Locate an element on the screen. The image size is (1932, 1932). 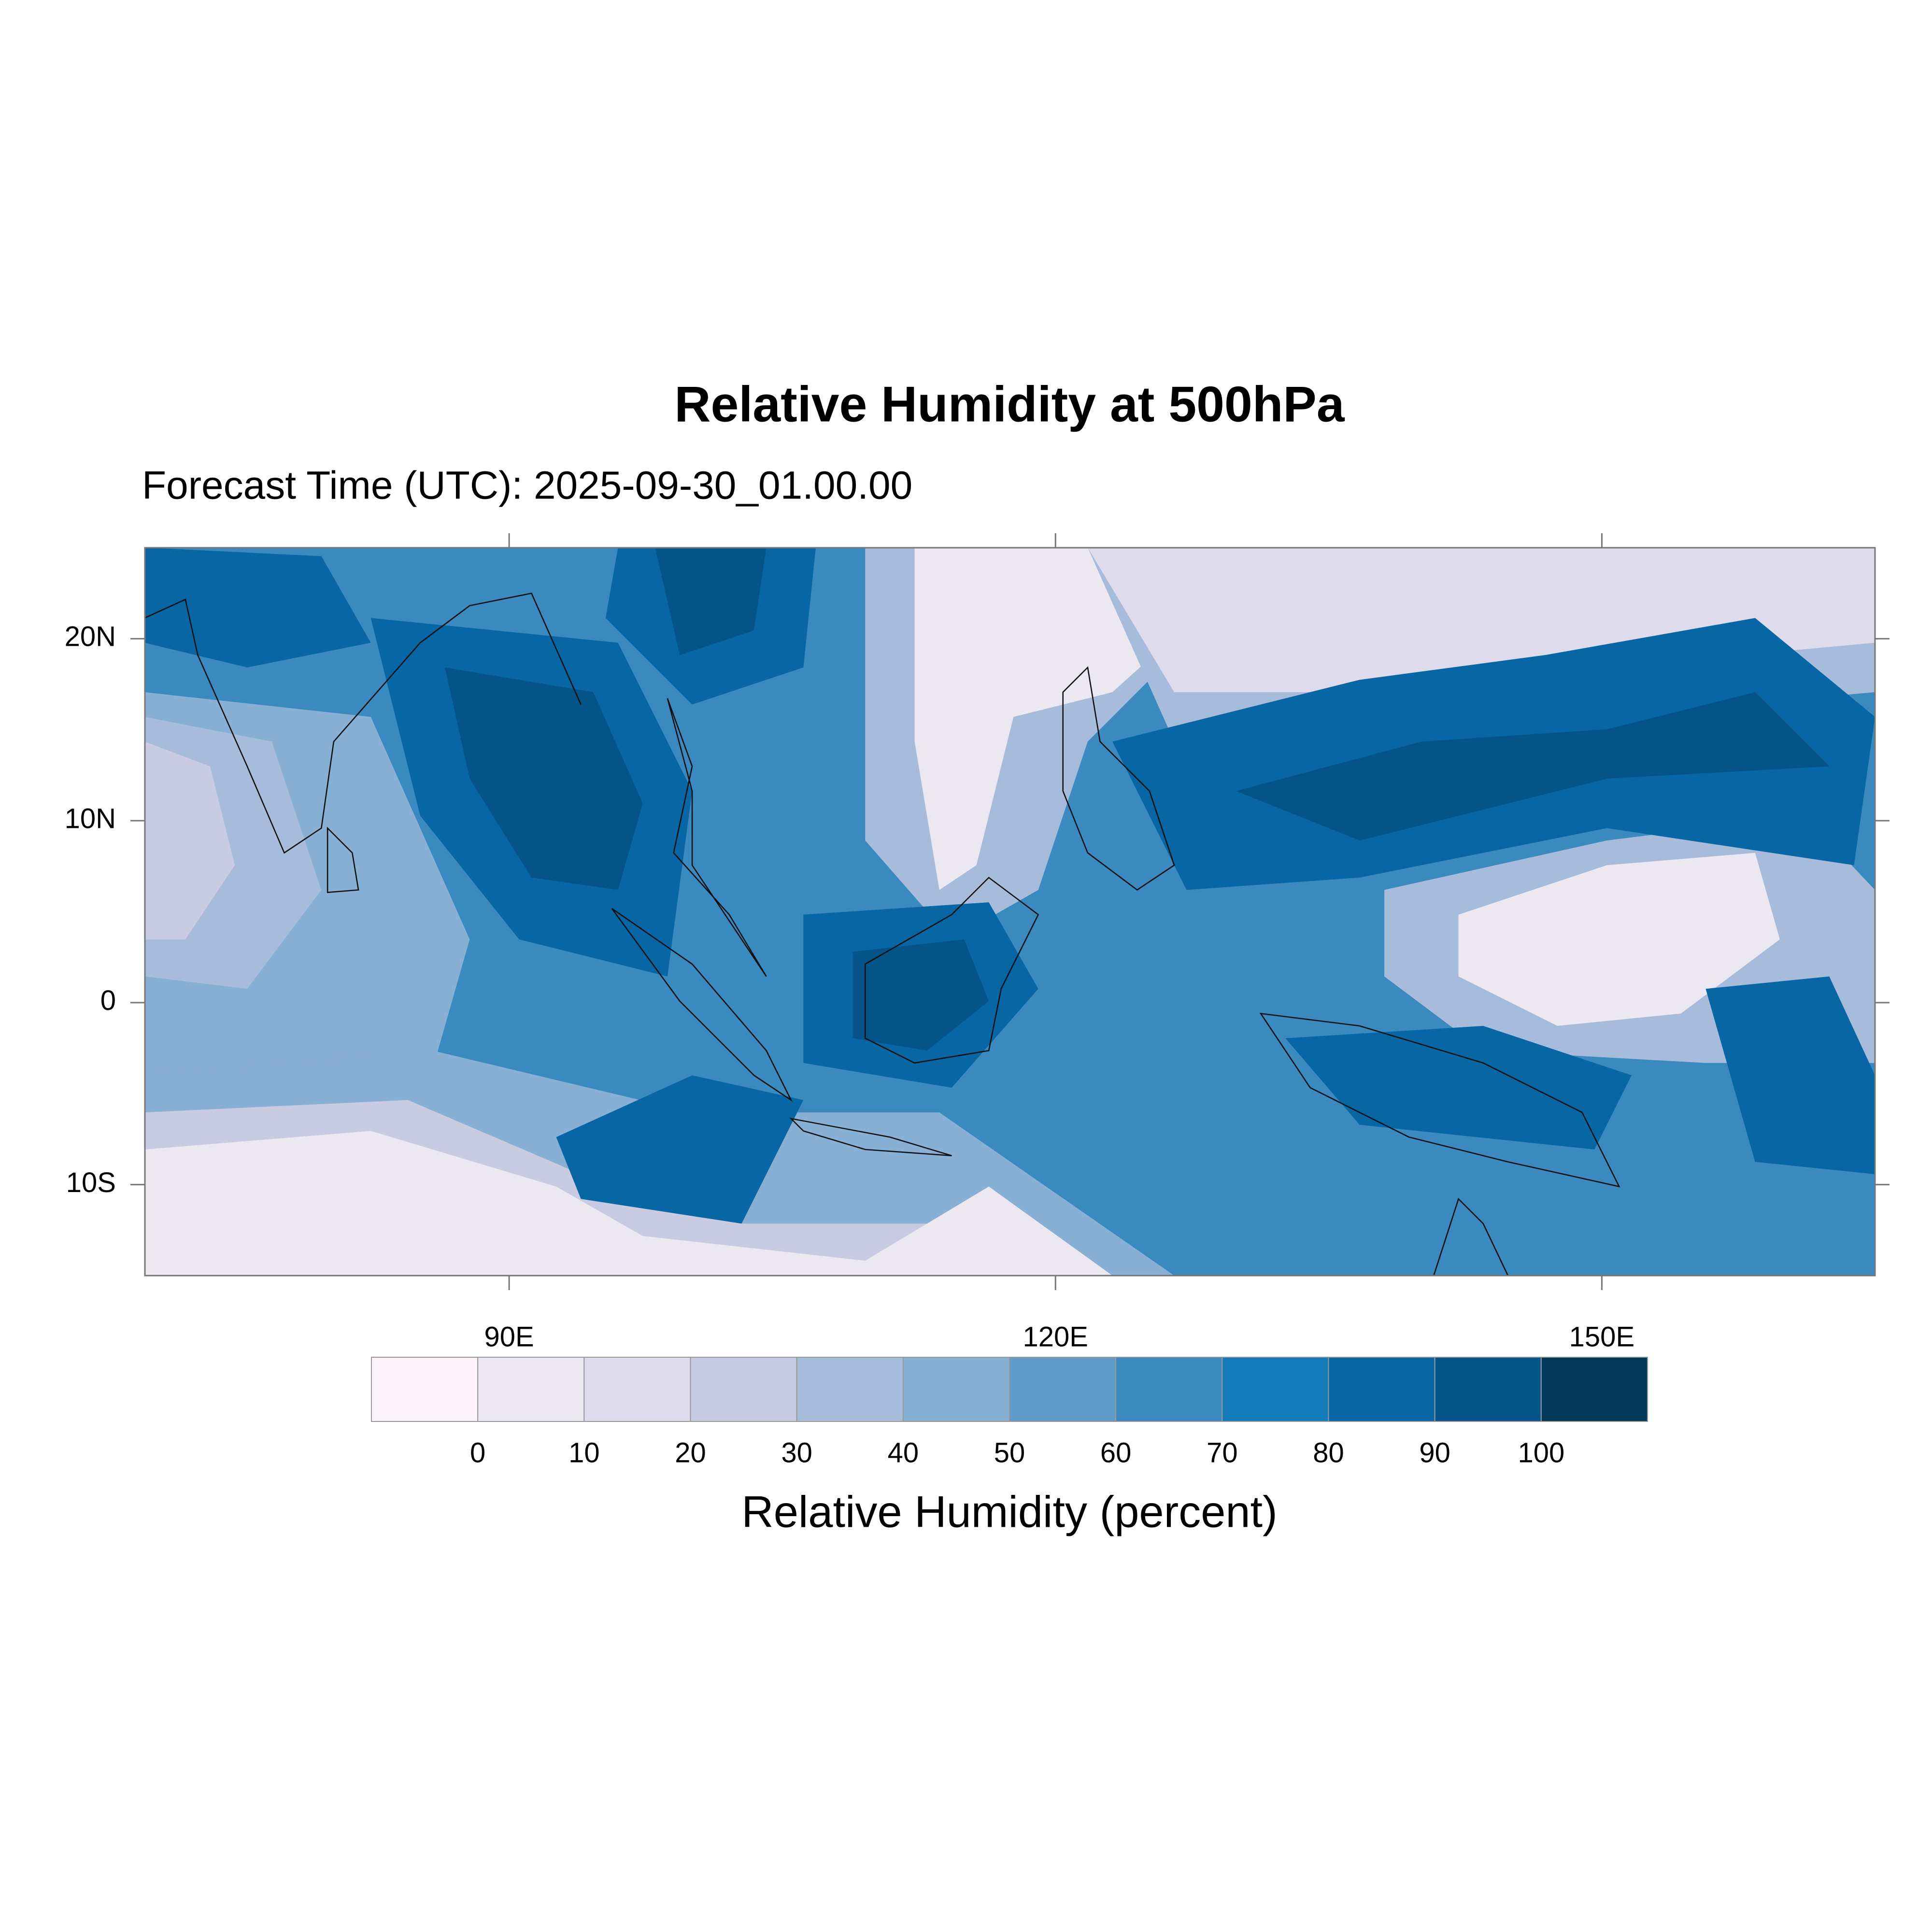
colorbar-label: 60 is located at coordinates (1116, 1452).